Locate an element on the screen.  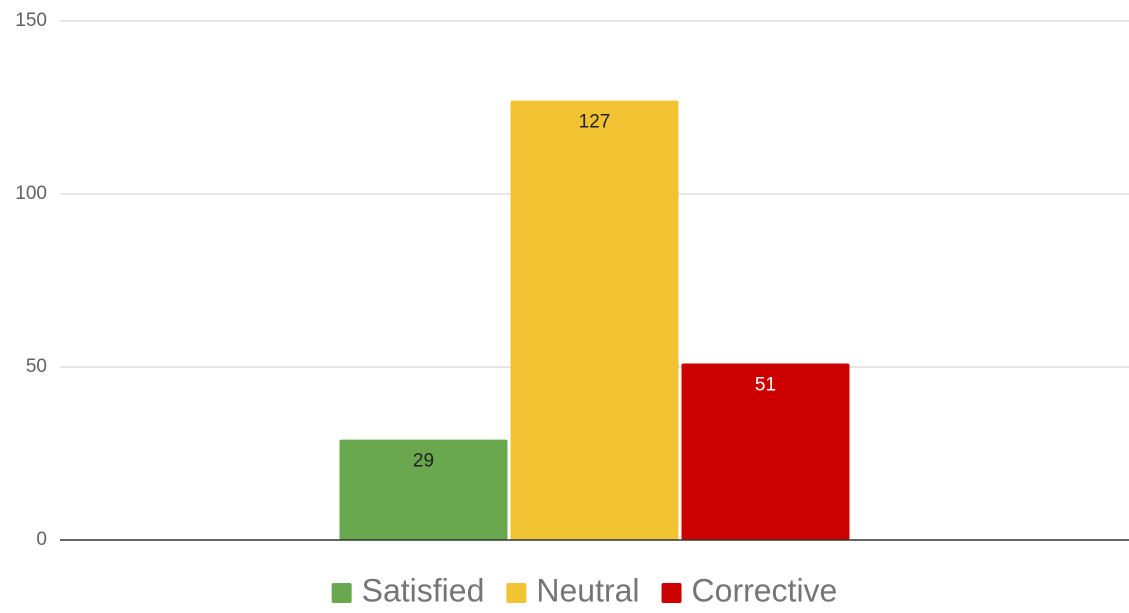
y-tick-label: 100 is located at coordinates (31, 193).